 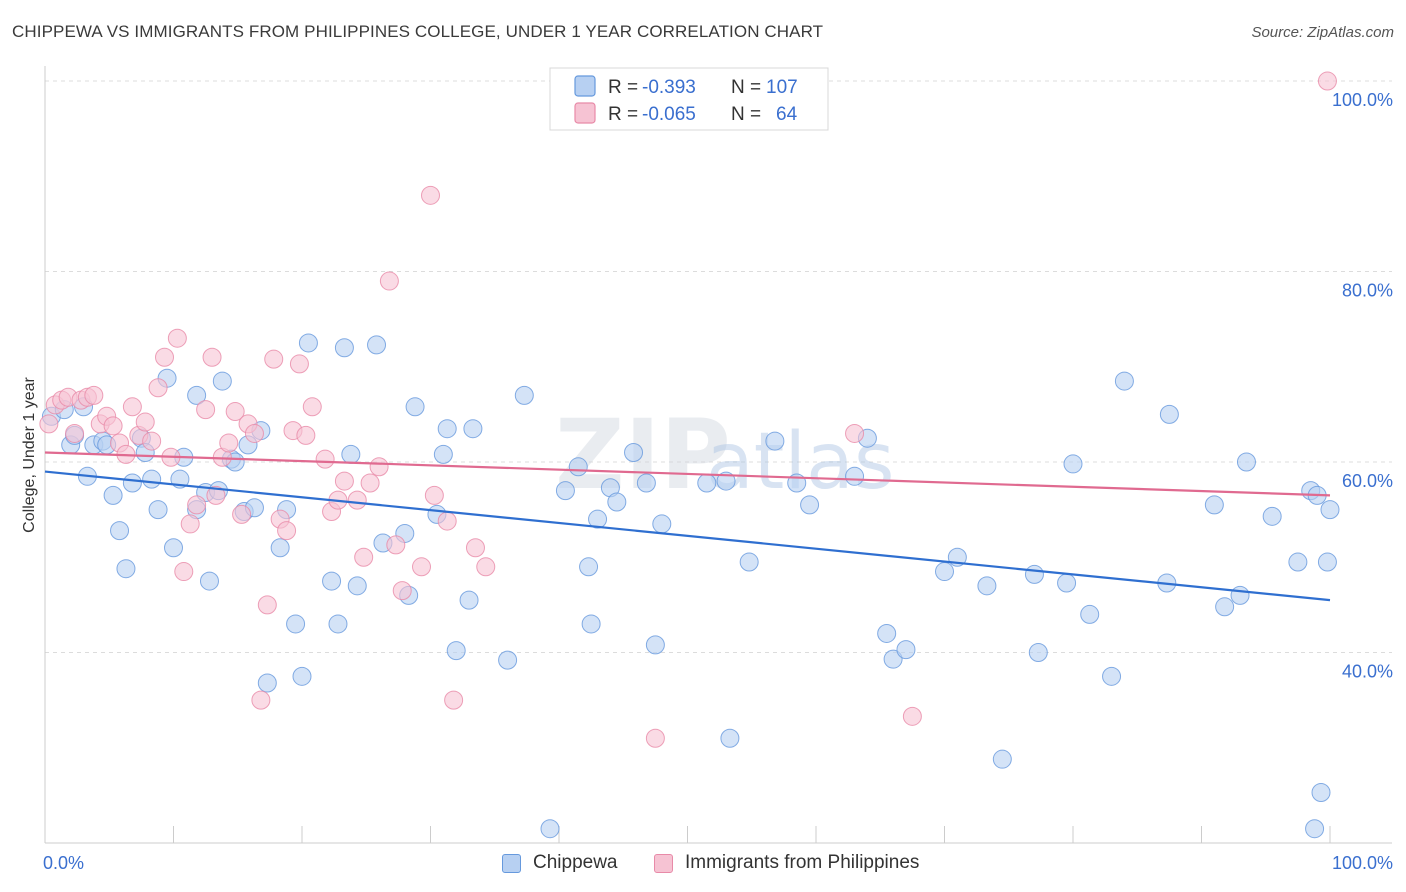 I want to click on legend-r-label-2: R =, so click(x=623, y=114).